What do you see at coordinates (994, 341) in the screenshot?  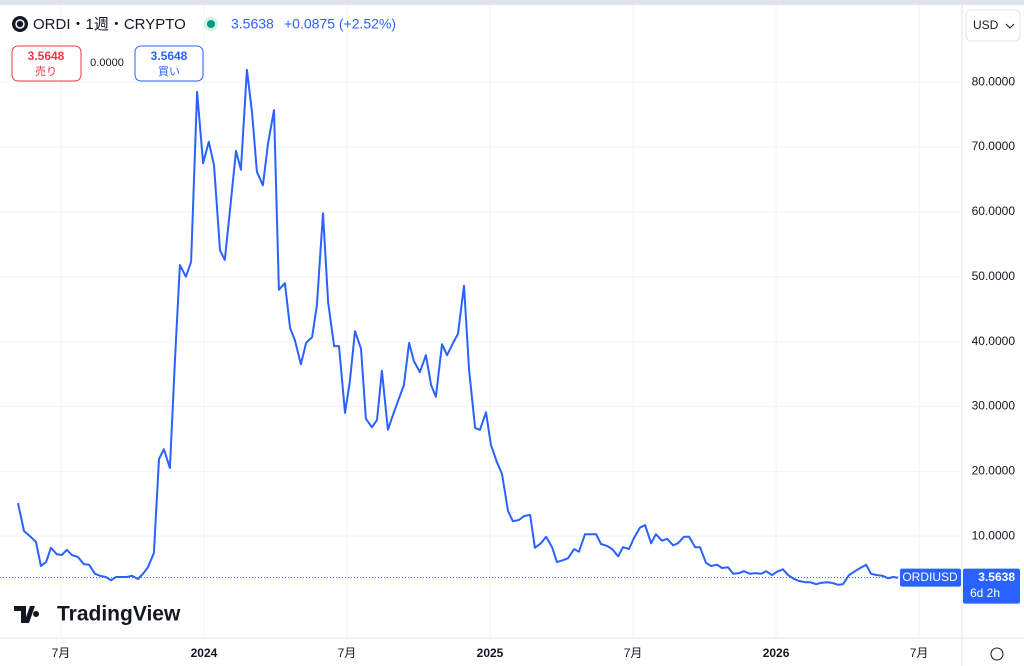 I see `y-tick-label: 40.0000` at bounding box center [994, 341].